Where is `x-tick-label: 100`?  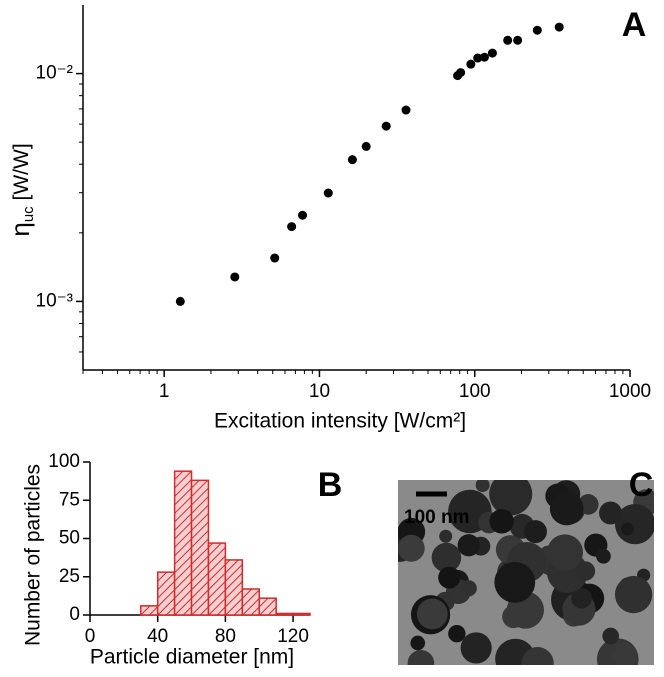 x-tick-label: 100 is located at coordinates (475, 391).